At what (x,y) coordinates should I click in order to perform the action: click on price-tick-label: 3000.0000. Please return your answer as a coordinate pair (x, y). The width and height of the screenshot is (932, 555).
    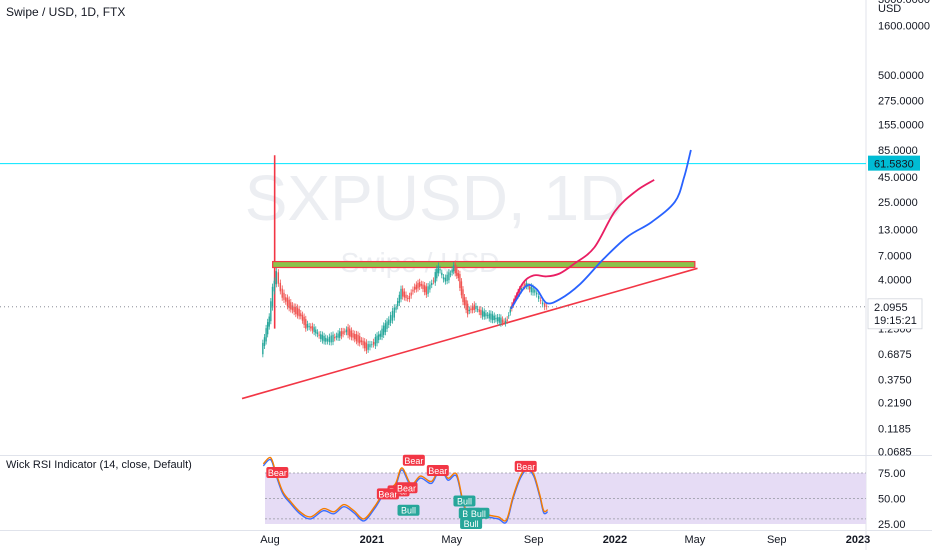
    Looking at the image, I should click on (904, 3).